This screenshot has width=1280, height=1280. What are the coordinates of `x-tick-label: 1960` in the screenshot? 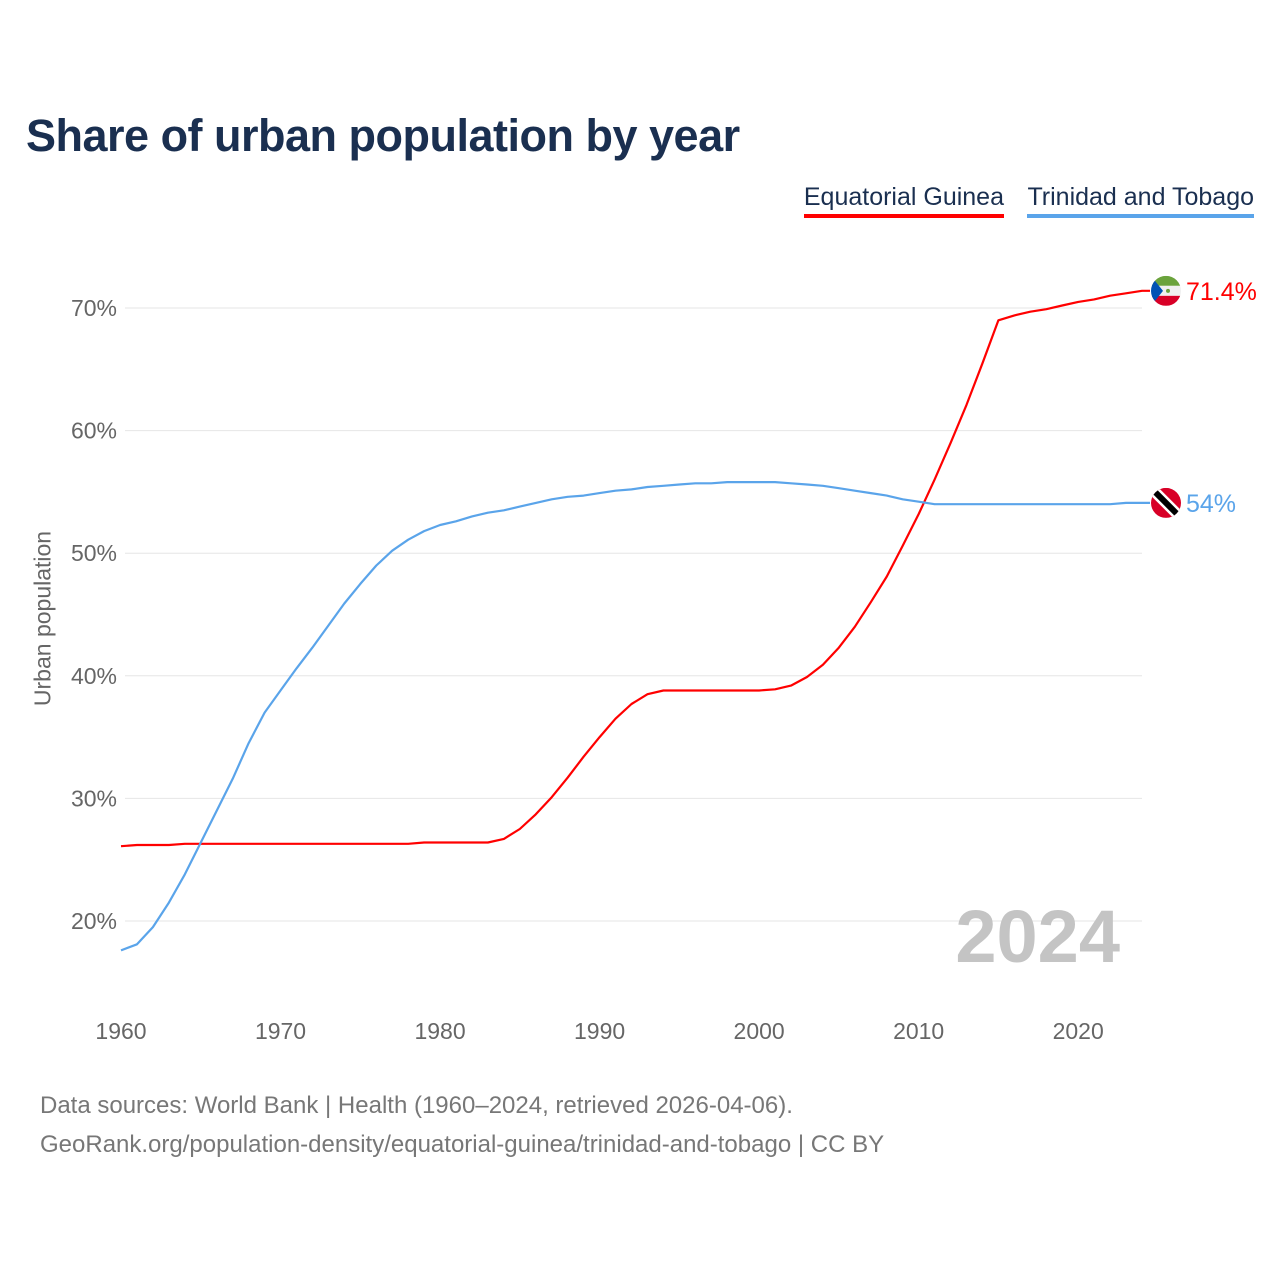 It's located at (120, 1031).